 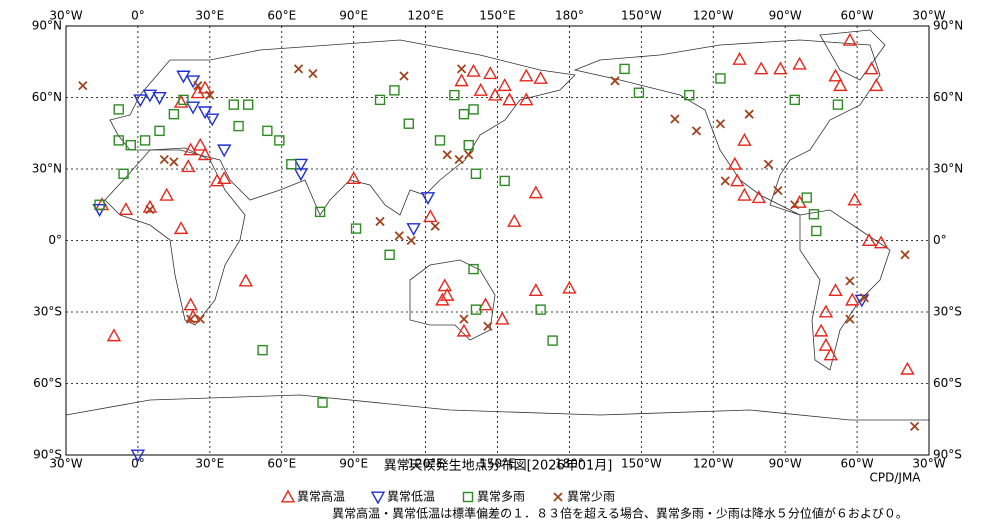 What do you see at coordinates (569, 464) in the screenshot?
I see `x-tick-label-bottom: 180°` at bounding box center [569, 464].